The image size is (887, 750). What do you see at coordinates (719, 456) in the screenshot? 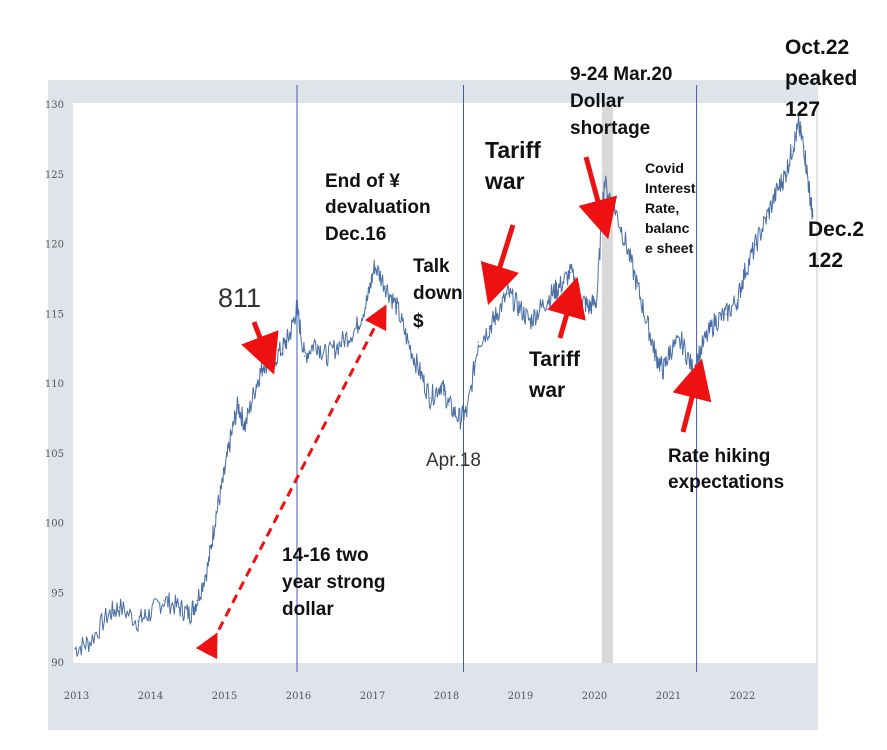
I see `annotation-rate-hiking-1: Rate hiking` at bounding box center [719, 456].